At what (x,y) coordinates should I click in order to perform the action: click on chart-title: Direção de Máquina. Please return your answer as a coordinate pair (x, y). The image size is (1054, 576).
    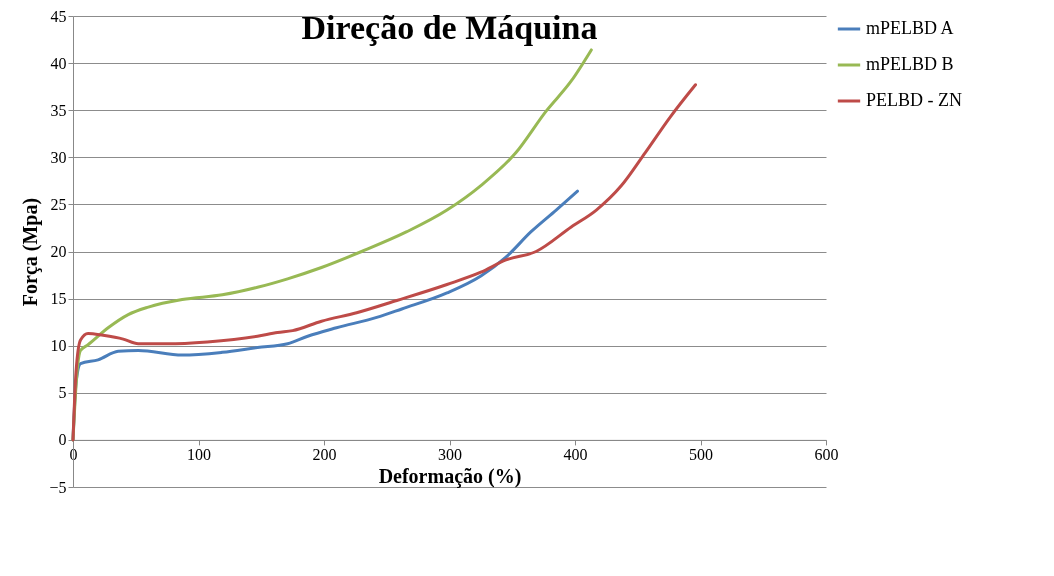
    Looking at the image, I should click on (449, 27).